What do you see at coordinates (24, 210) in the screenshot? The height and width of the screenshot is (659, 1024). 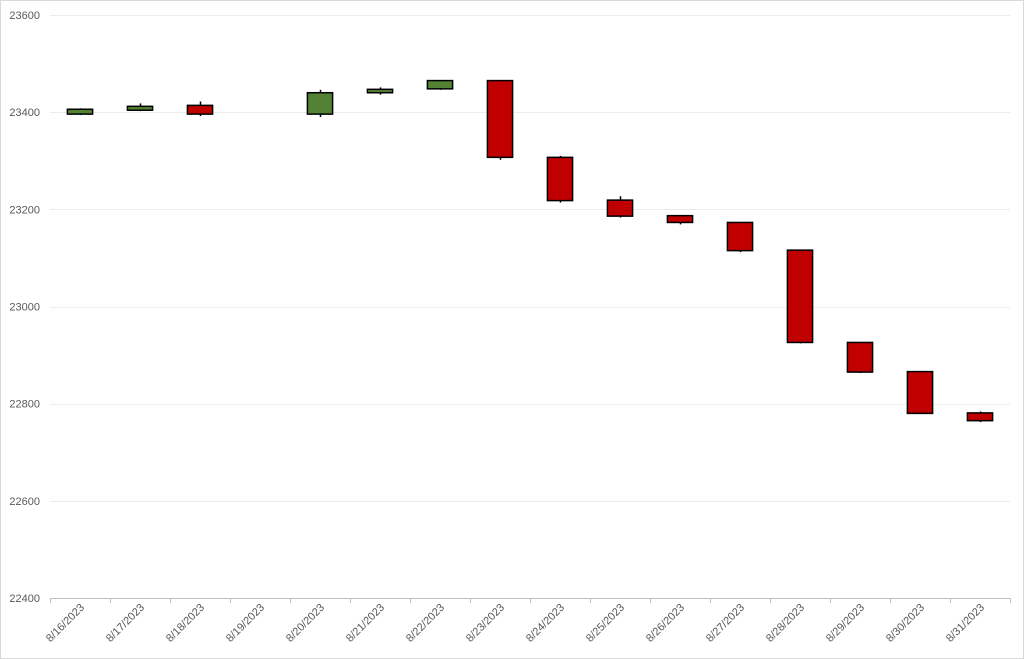 I see `y-tick-label: 23200` at bounding box center [24, 210].